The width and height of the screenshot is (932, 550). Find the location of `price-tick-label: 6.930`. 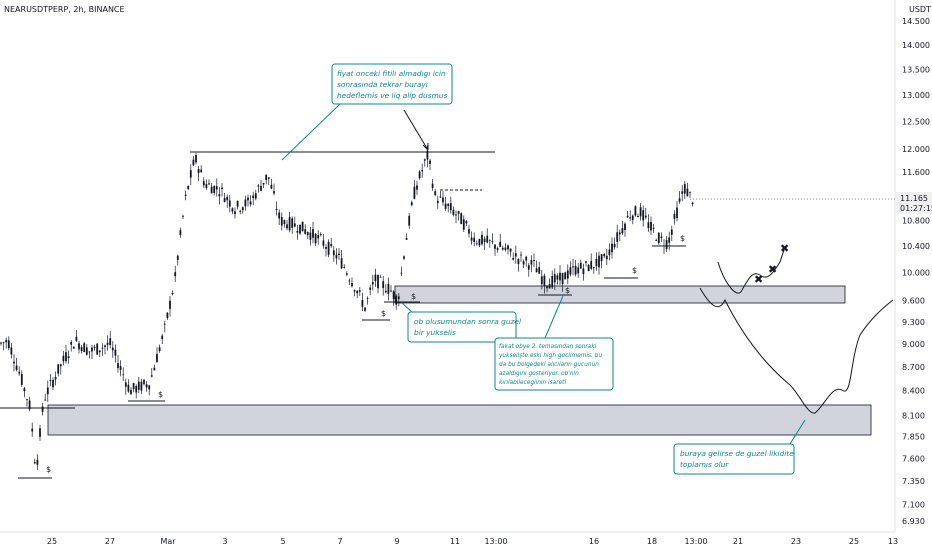

price-tick-label: 6.930 is located at coordinates (913, 521).